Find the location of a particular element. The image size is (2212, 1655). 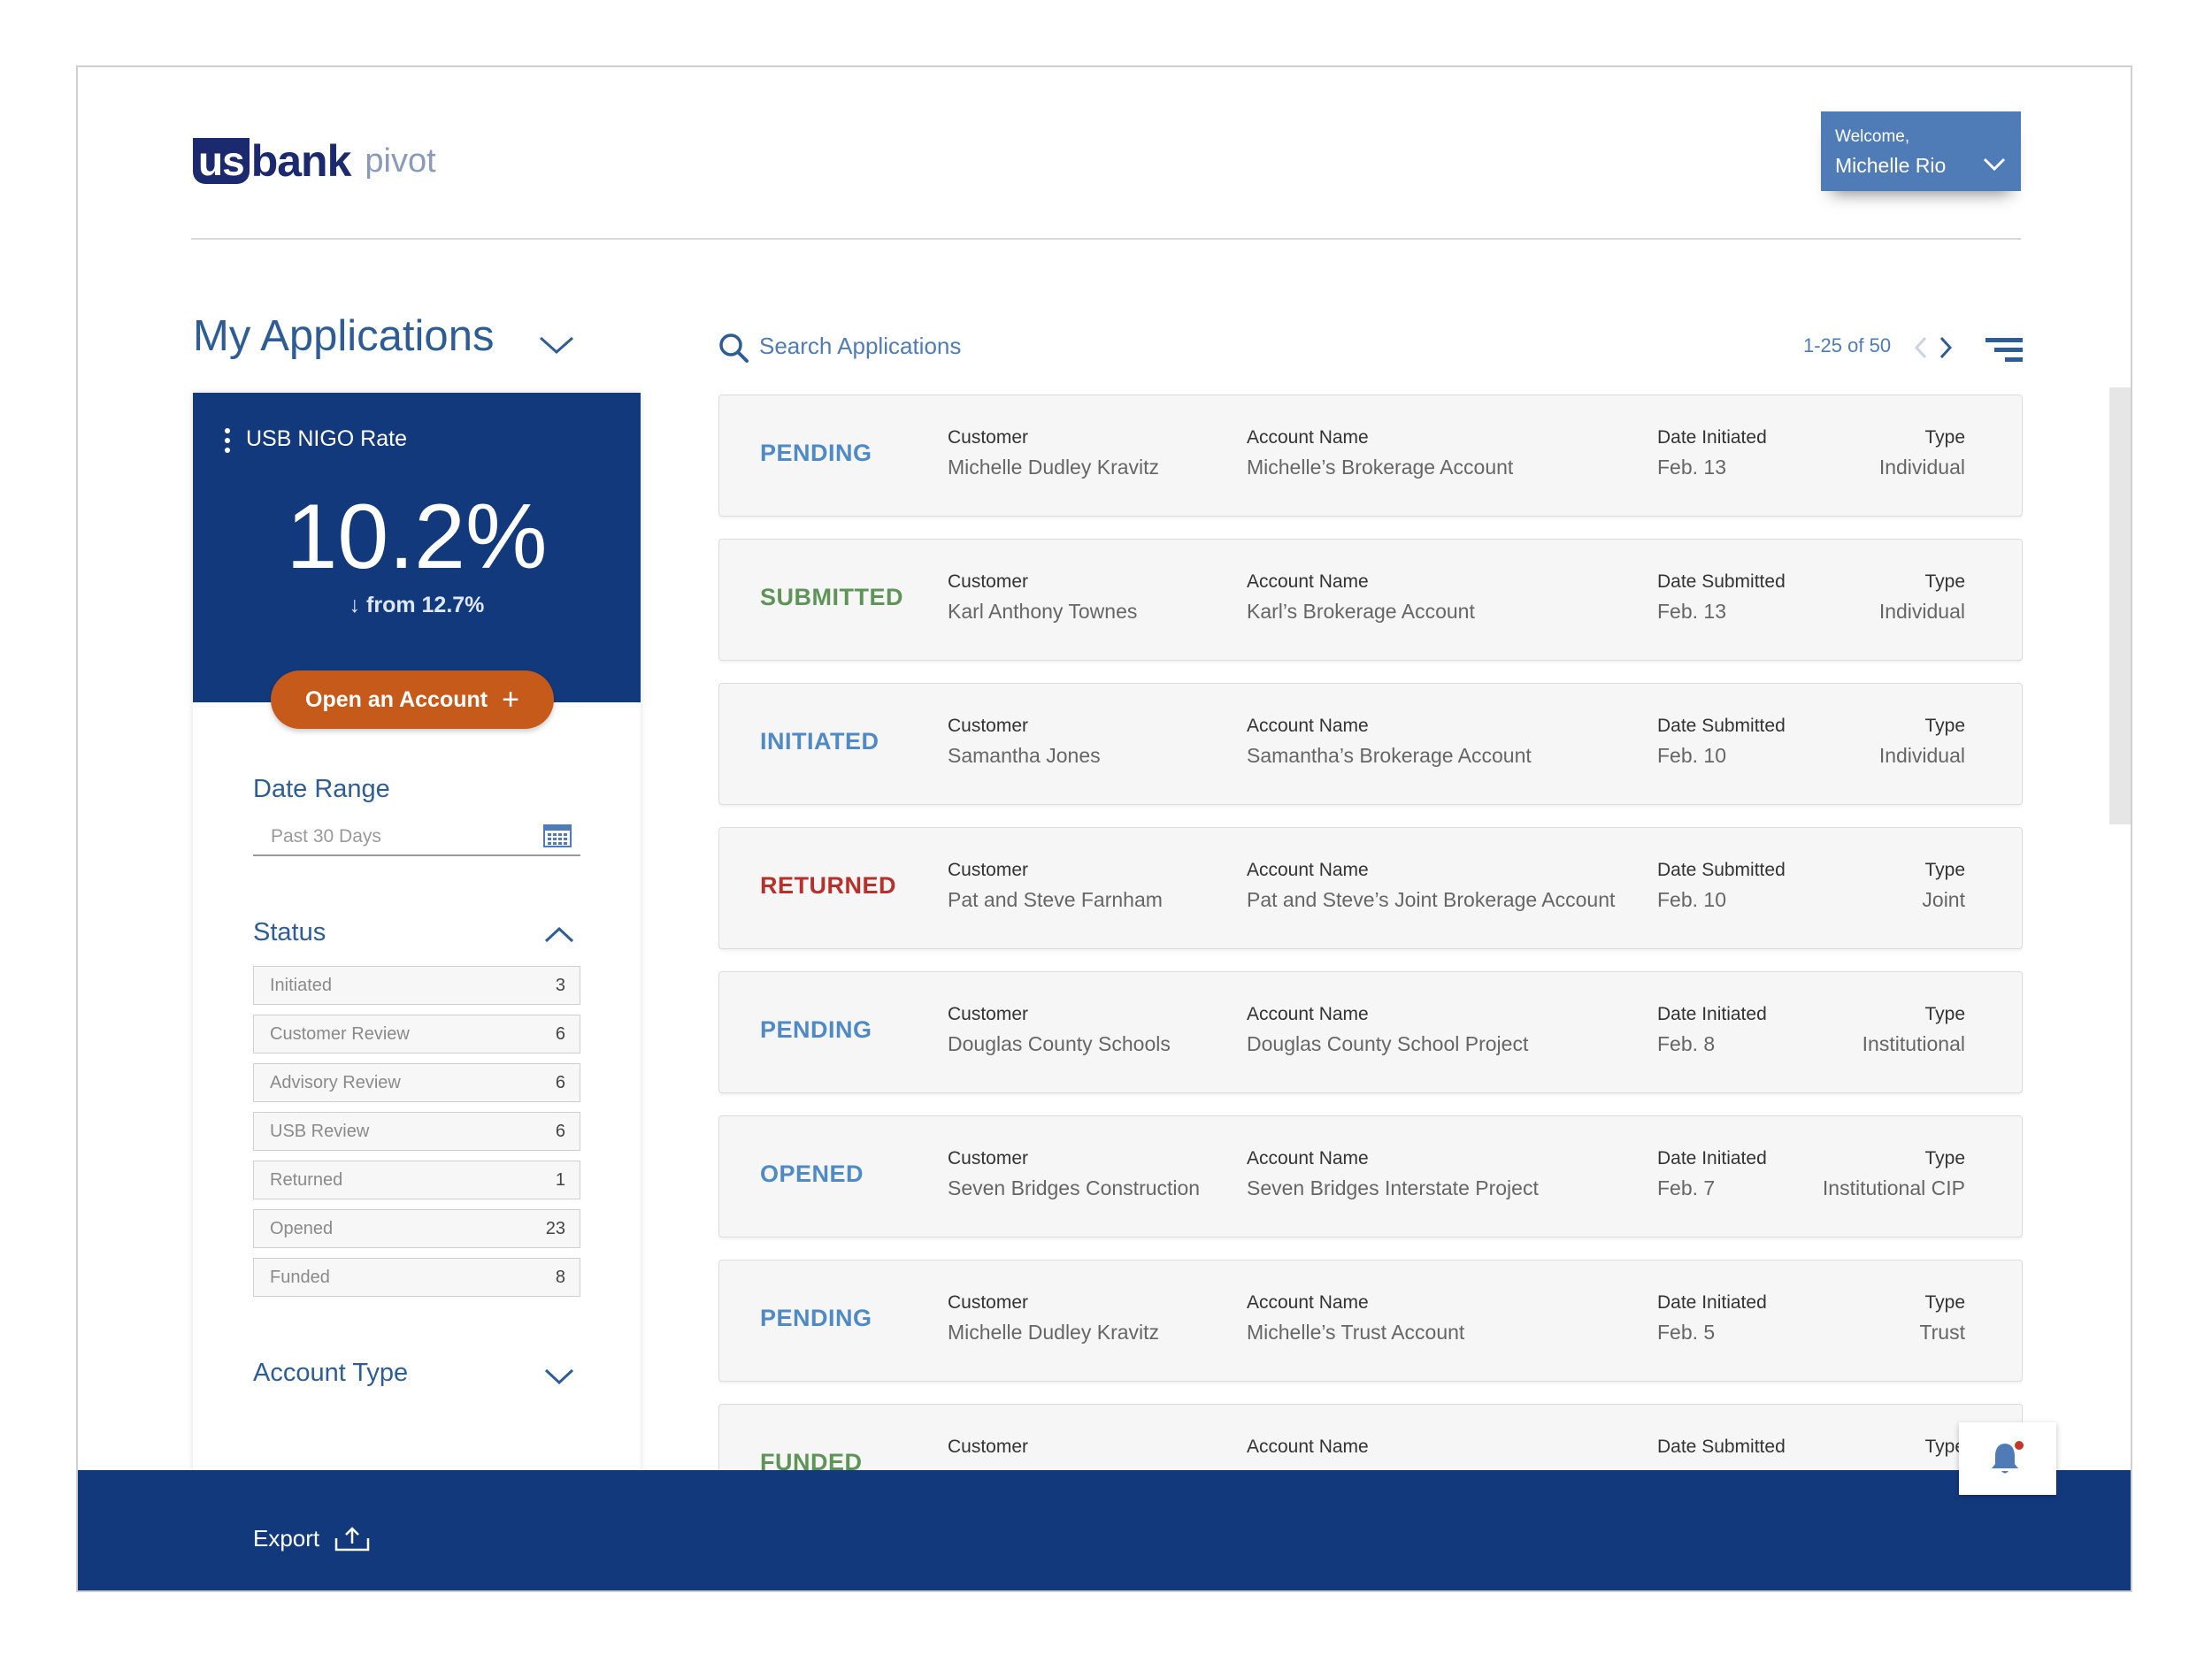

account-type-filter-title: Account Type is located at coordinates (331, 1373).